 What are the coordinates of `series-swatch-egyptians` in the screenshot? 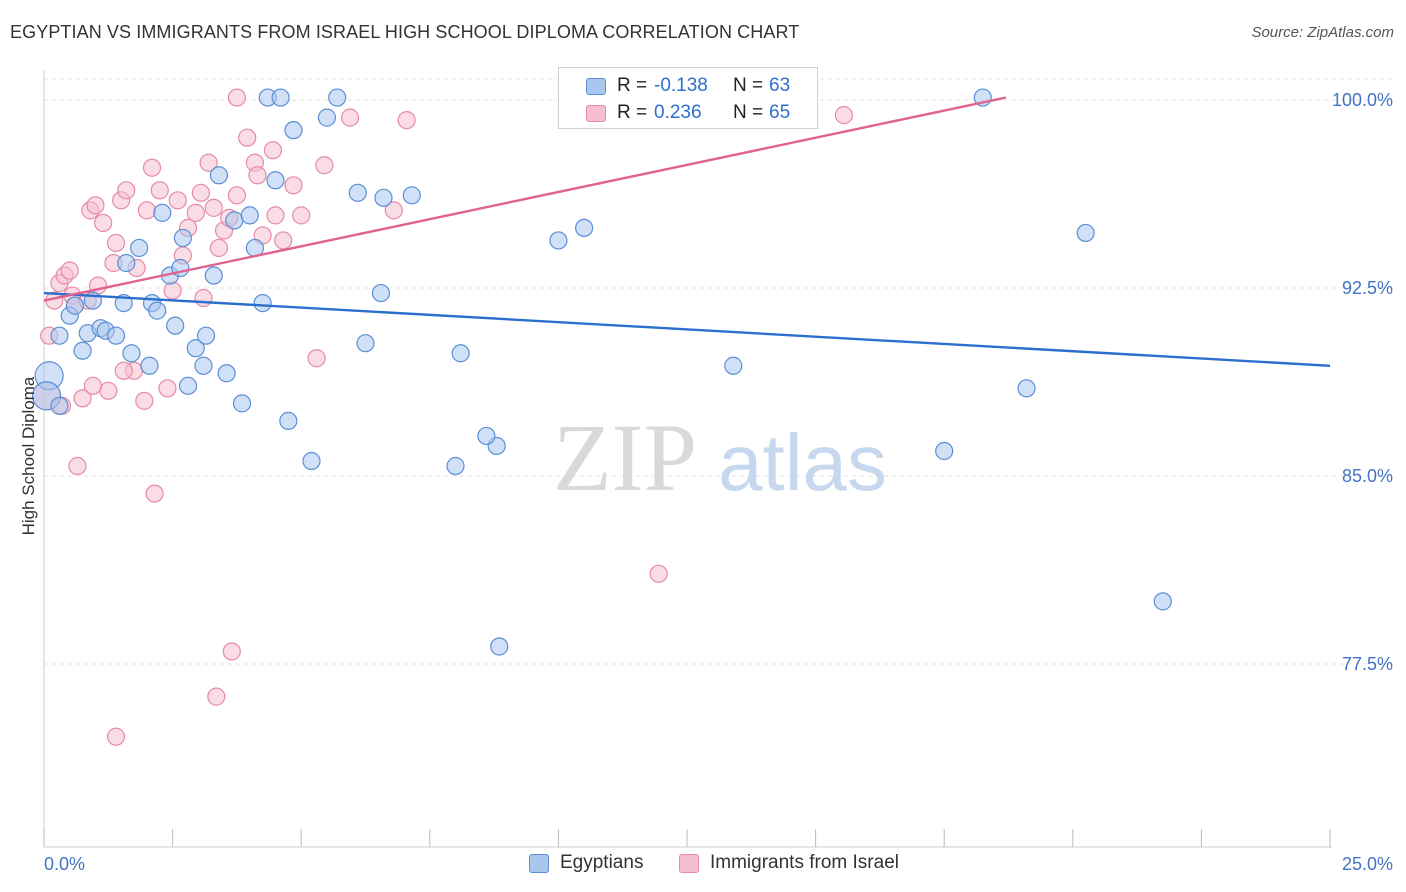 It's located at (539, 863).